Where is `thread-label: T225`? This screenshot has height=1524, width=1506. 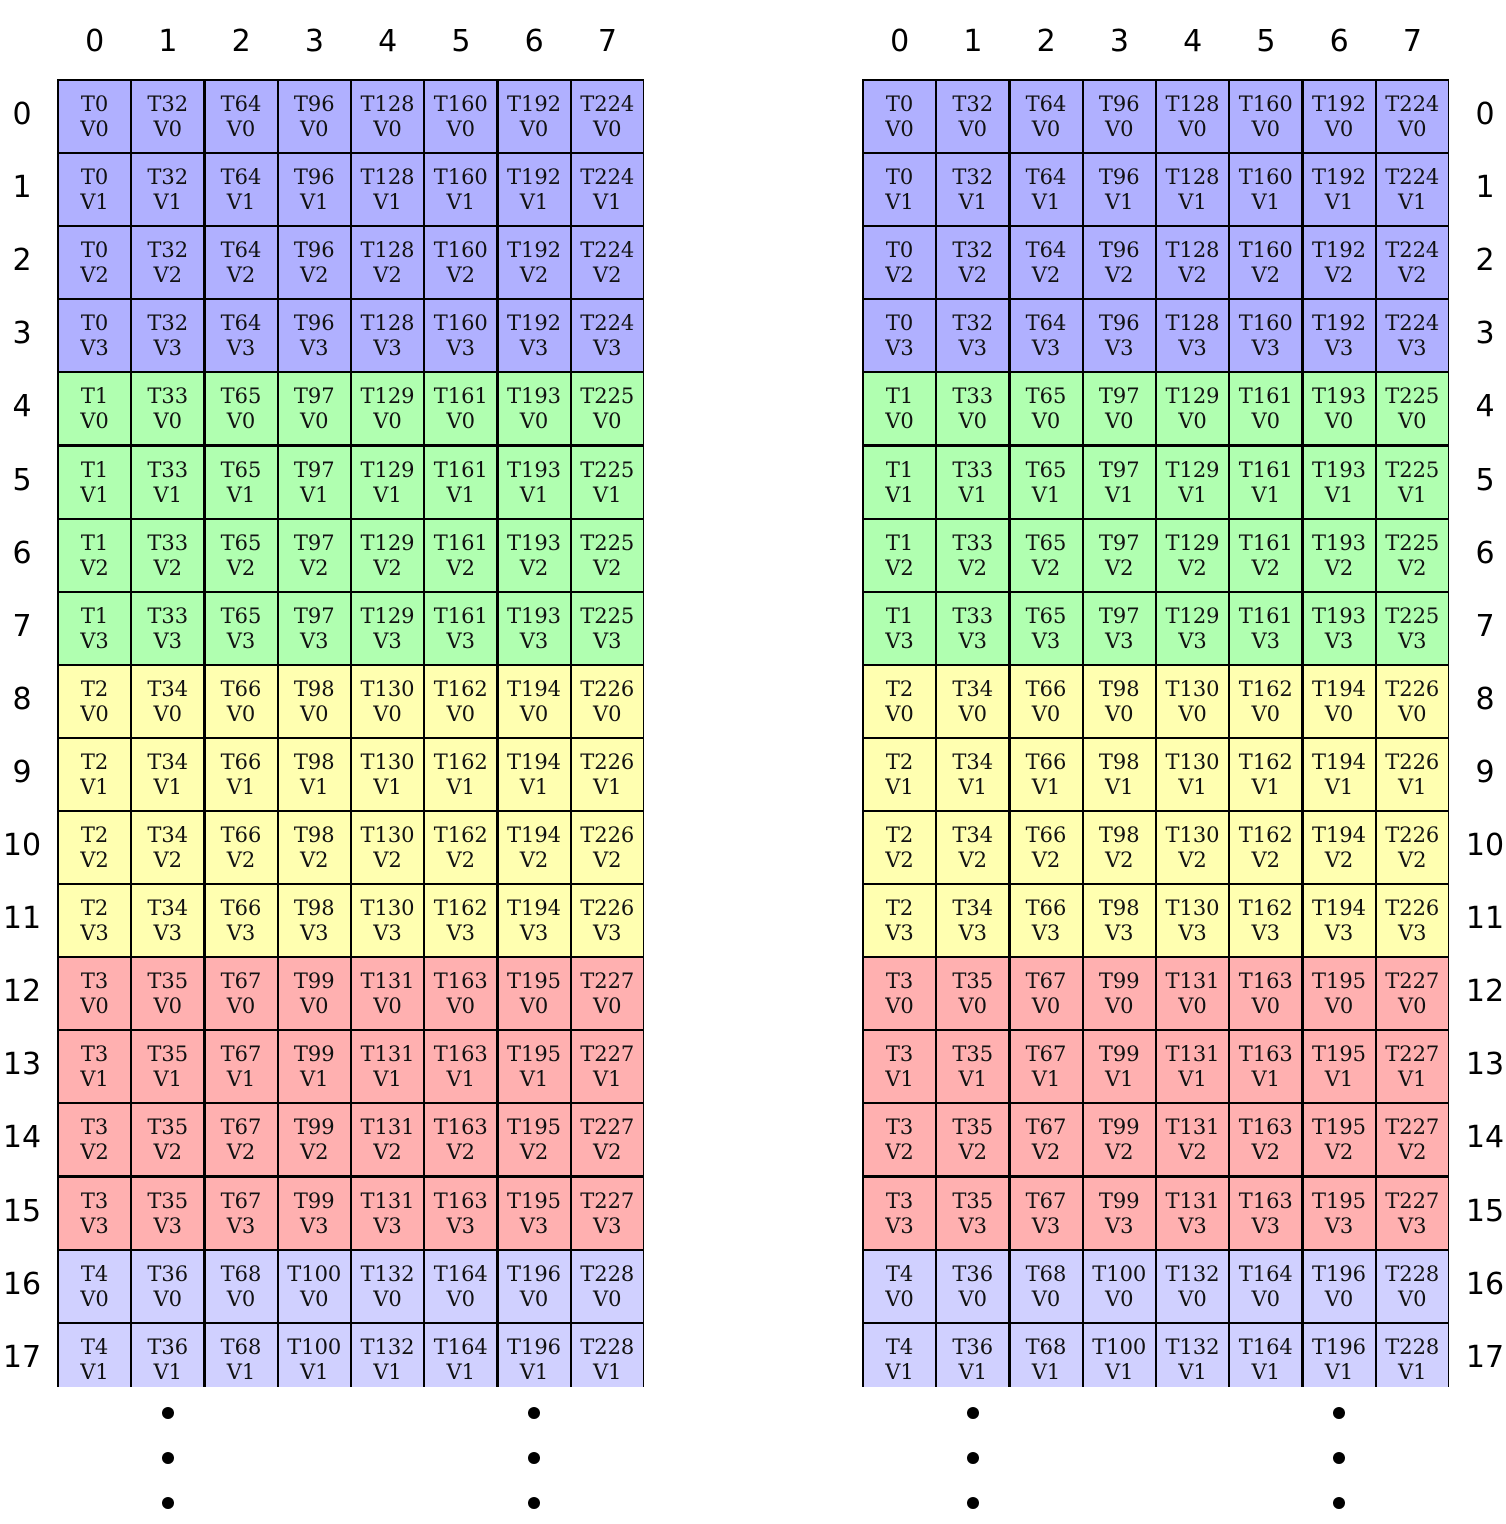
thread-label: T225 is located at coordinates (1412, 615).